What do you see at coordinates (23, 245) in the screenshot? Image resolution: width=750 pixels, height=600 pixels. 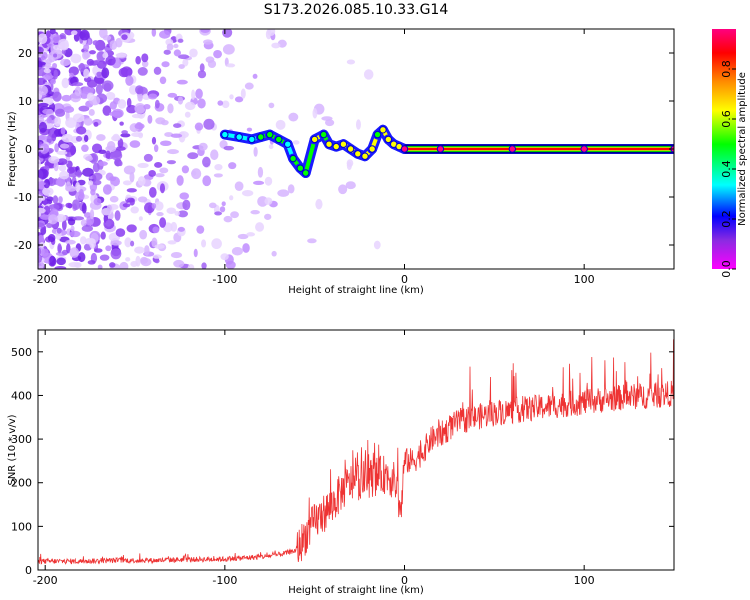 I see `y-tick-label: -20` at bounding box center [23, 245].